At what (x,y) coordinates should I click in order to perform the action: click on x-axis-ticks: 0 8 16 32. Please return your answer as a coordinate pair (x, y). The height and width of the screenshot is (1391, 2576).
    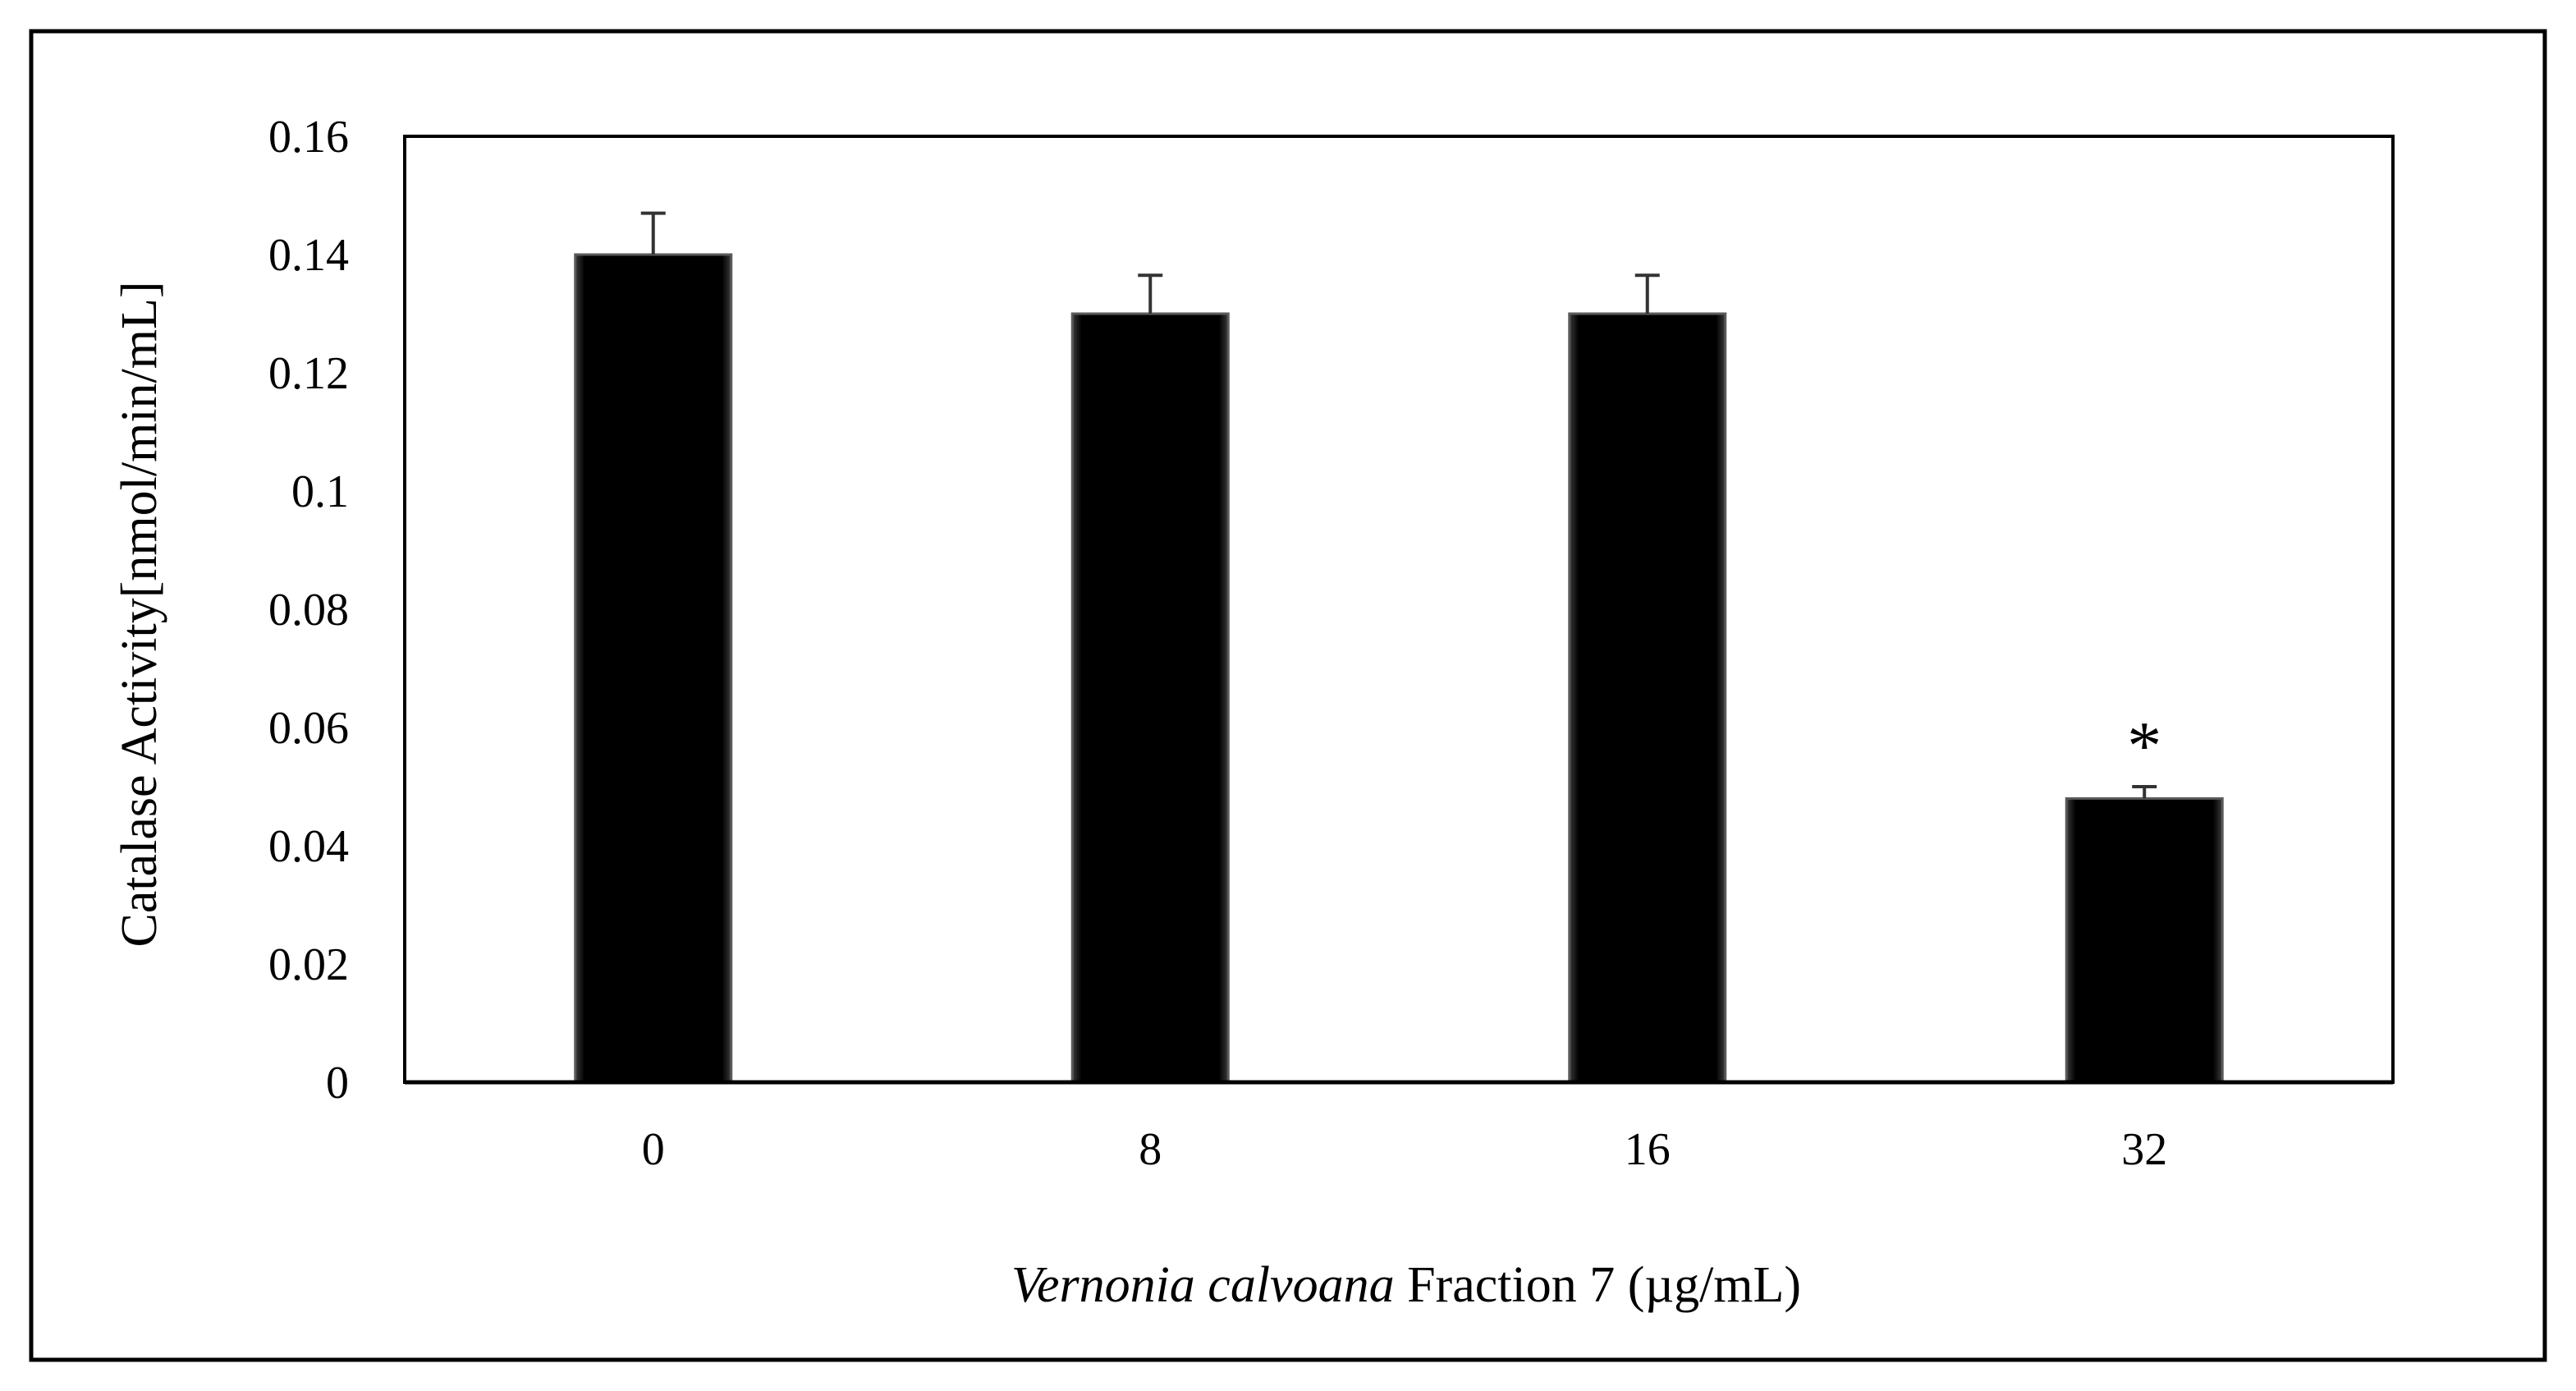
    Looking at the image, I should click on (1405, 1149).